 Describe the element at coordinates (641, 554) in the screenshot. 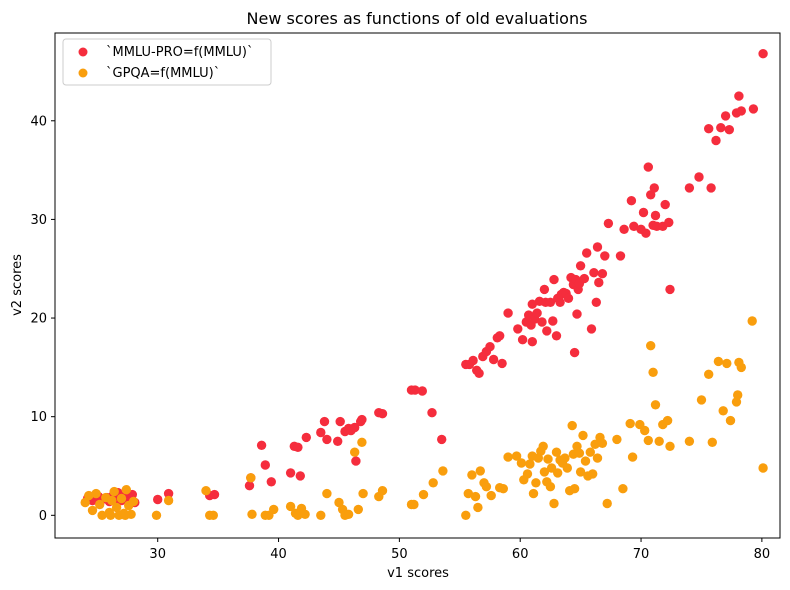

I see `x-tick-label: 70` at that location.